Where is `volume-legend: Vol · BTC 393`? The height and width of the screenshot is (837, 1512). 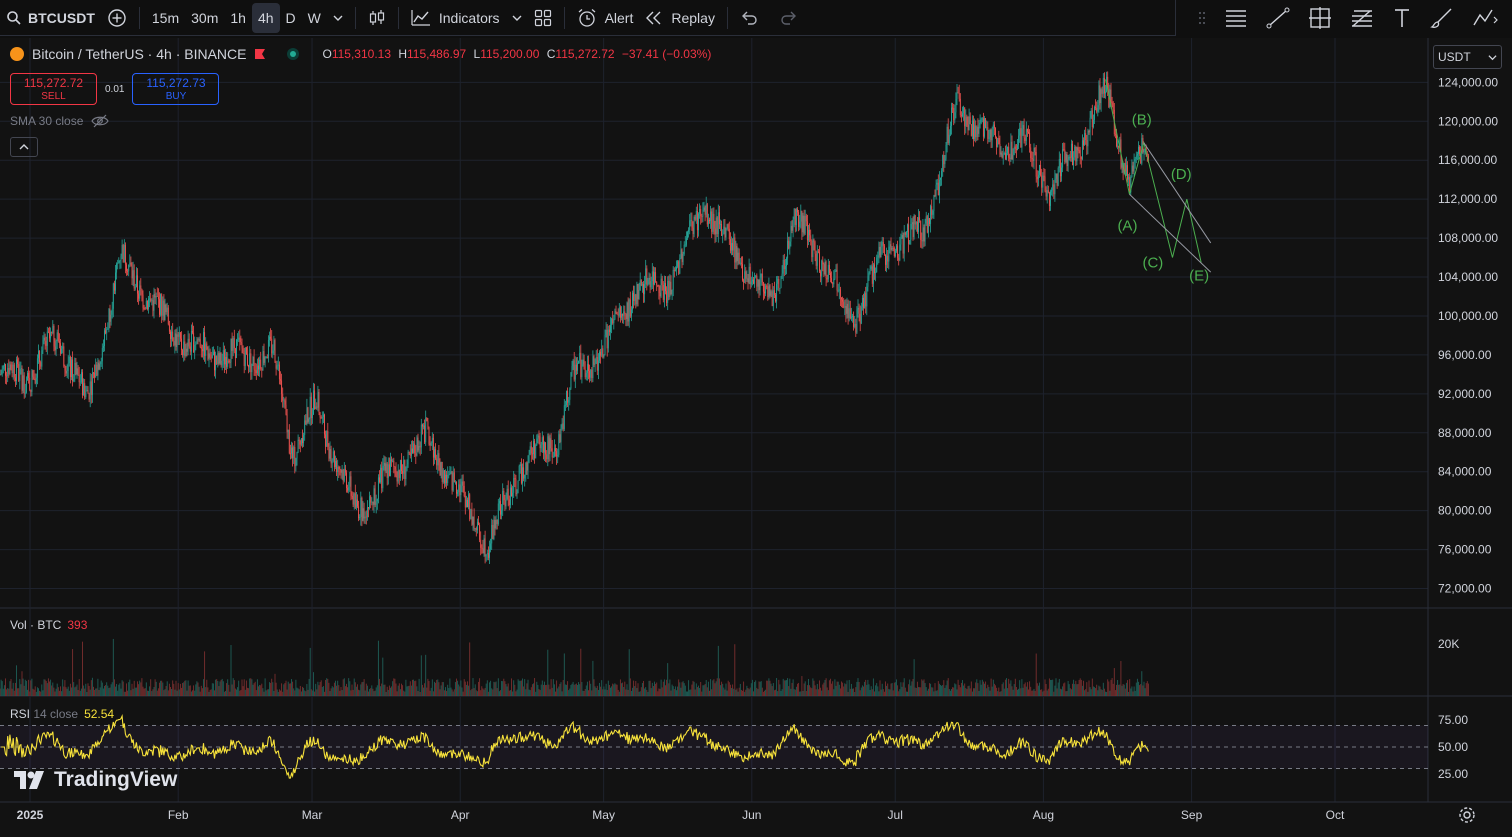
volume-legend: Vol · BTC 393 is located at coordinates (48, 625).